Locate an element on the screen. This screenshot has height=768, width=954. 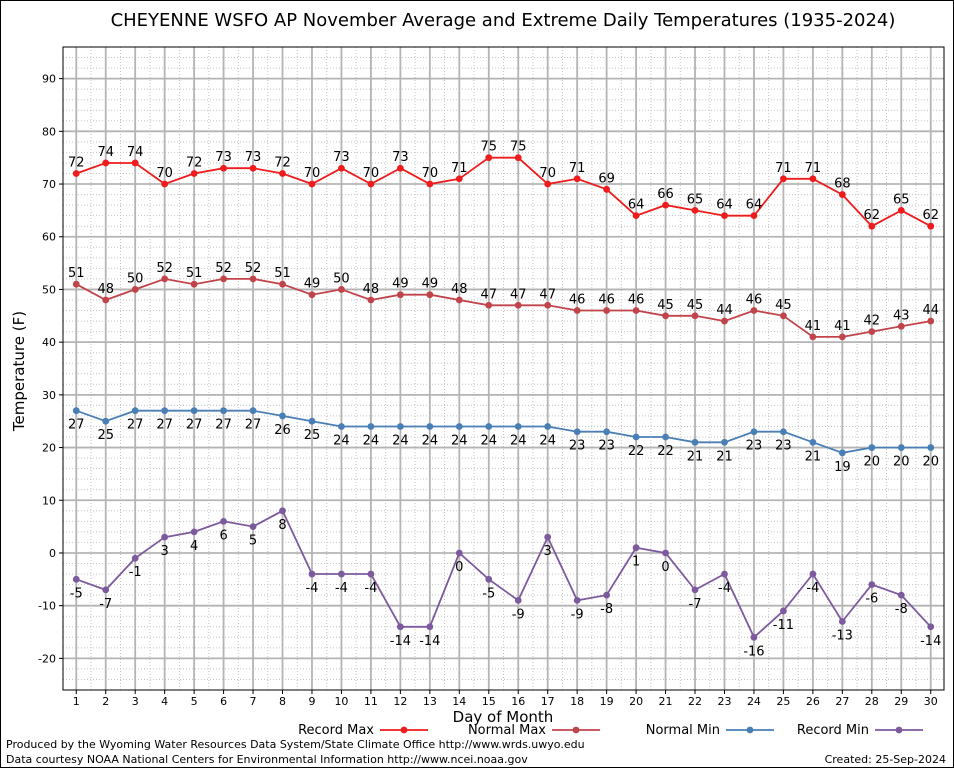
legend-item: Normal Max is located at coordinates (534, 730).